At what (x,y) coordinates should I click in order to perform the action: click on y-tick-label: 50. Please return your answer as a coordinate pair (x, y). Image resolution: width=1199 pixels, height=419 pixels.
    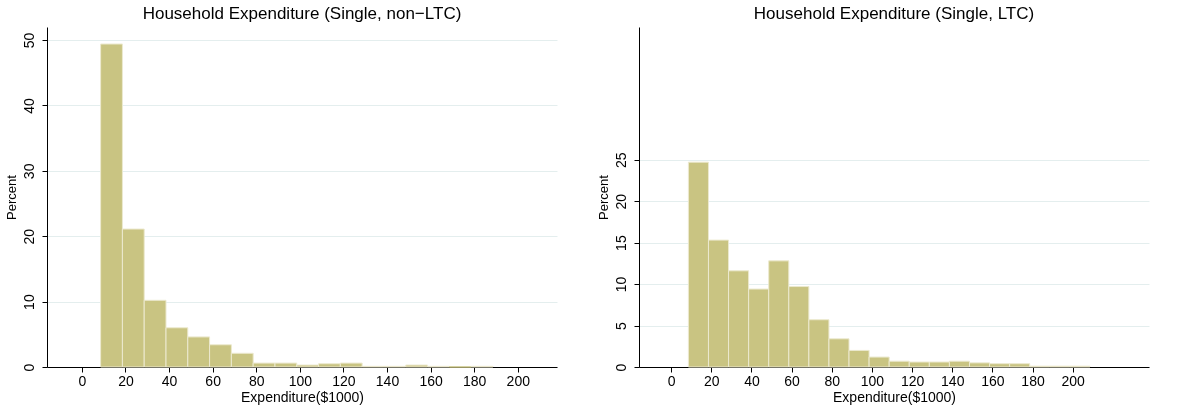
    Looking at the image, I should click on (28, 40).